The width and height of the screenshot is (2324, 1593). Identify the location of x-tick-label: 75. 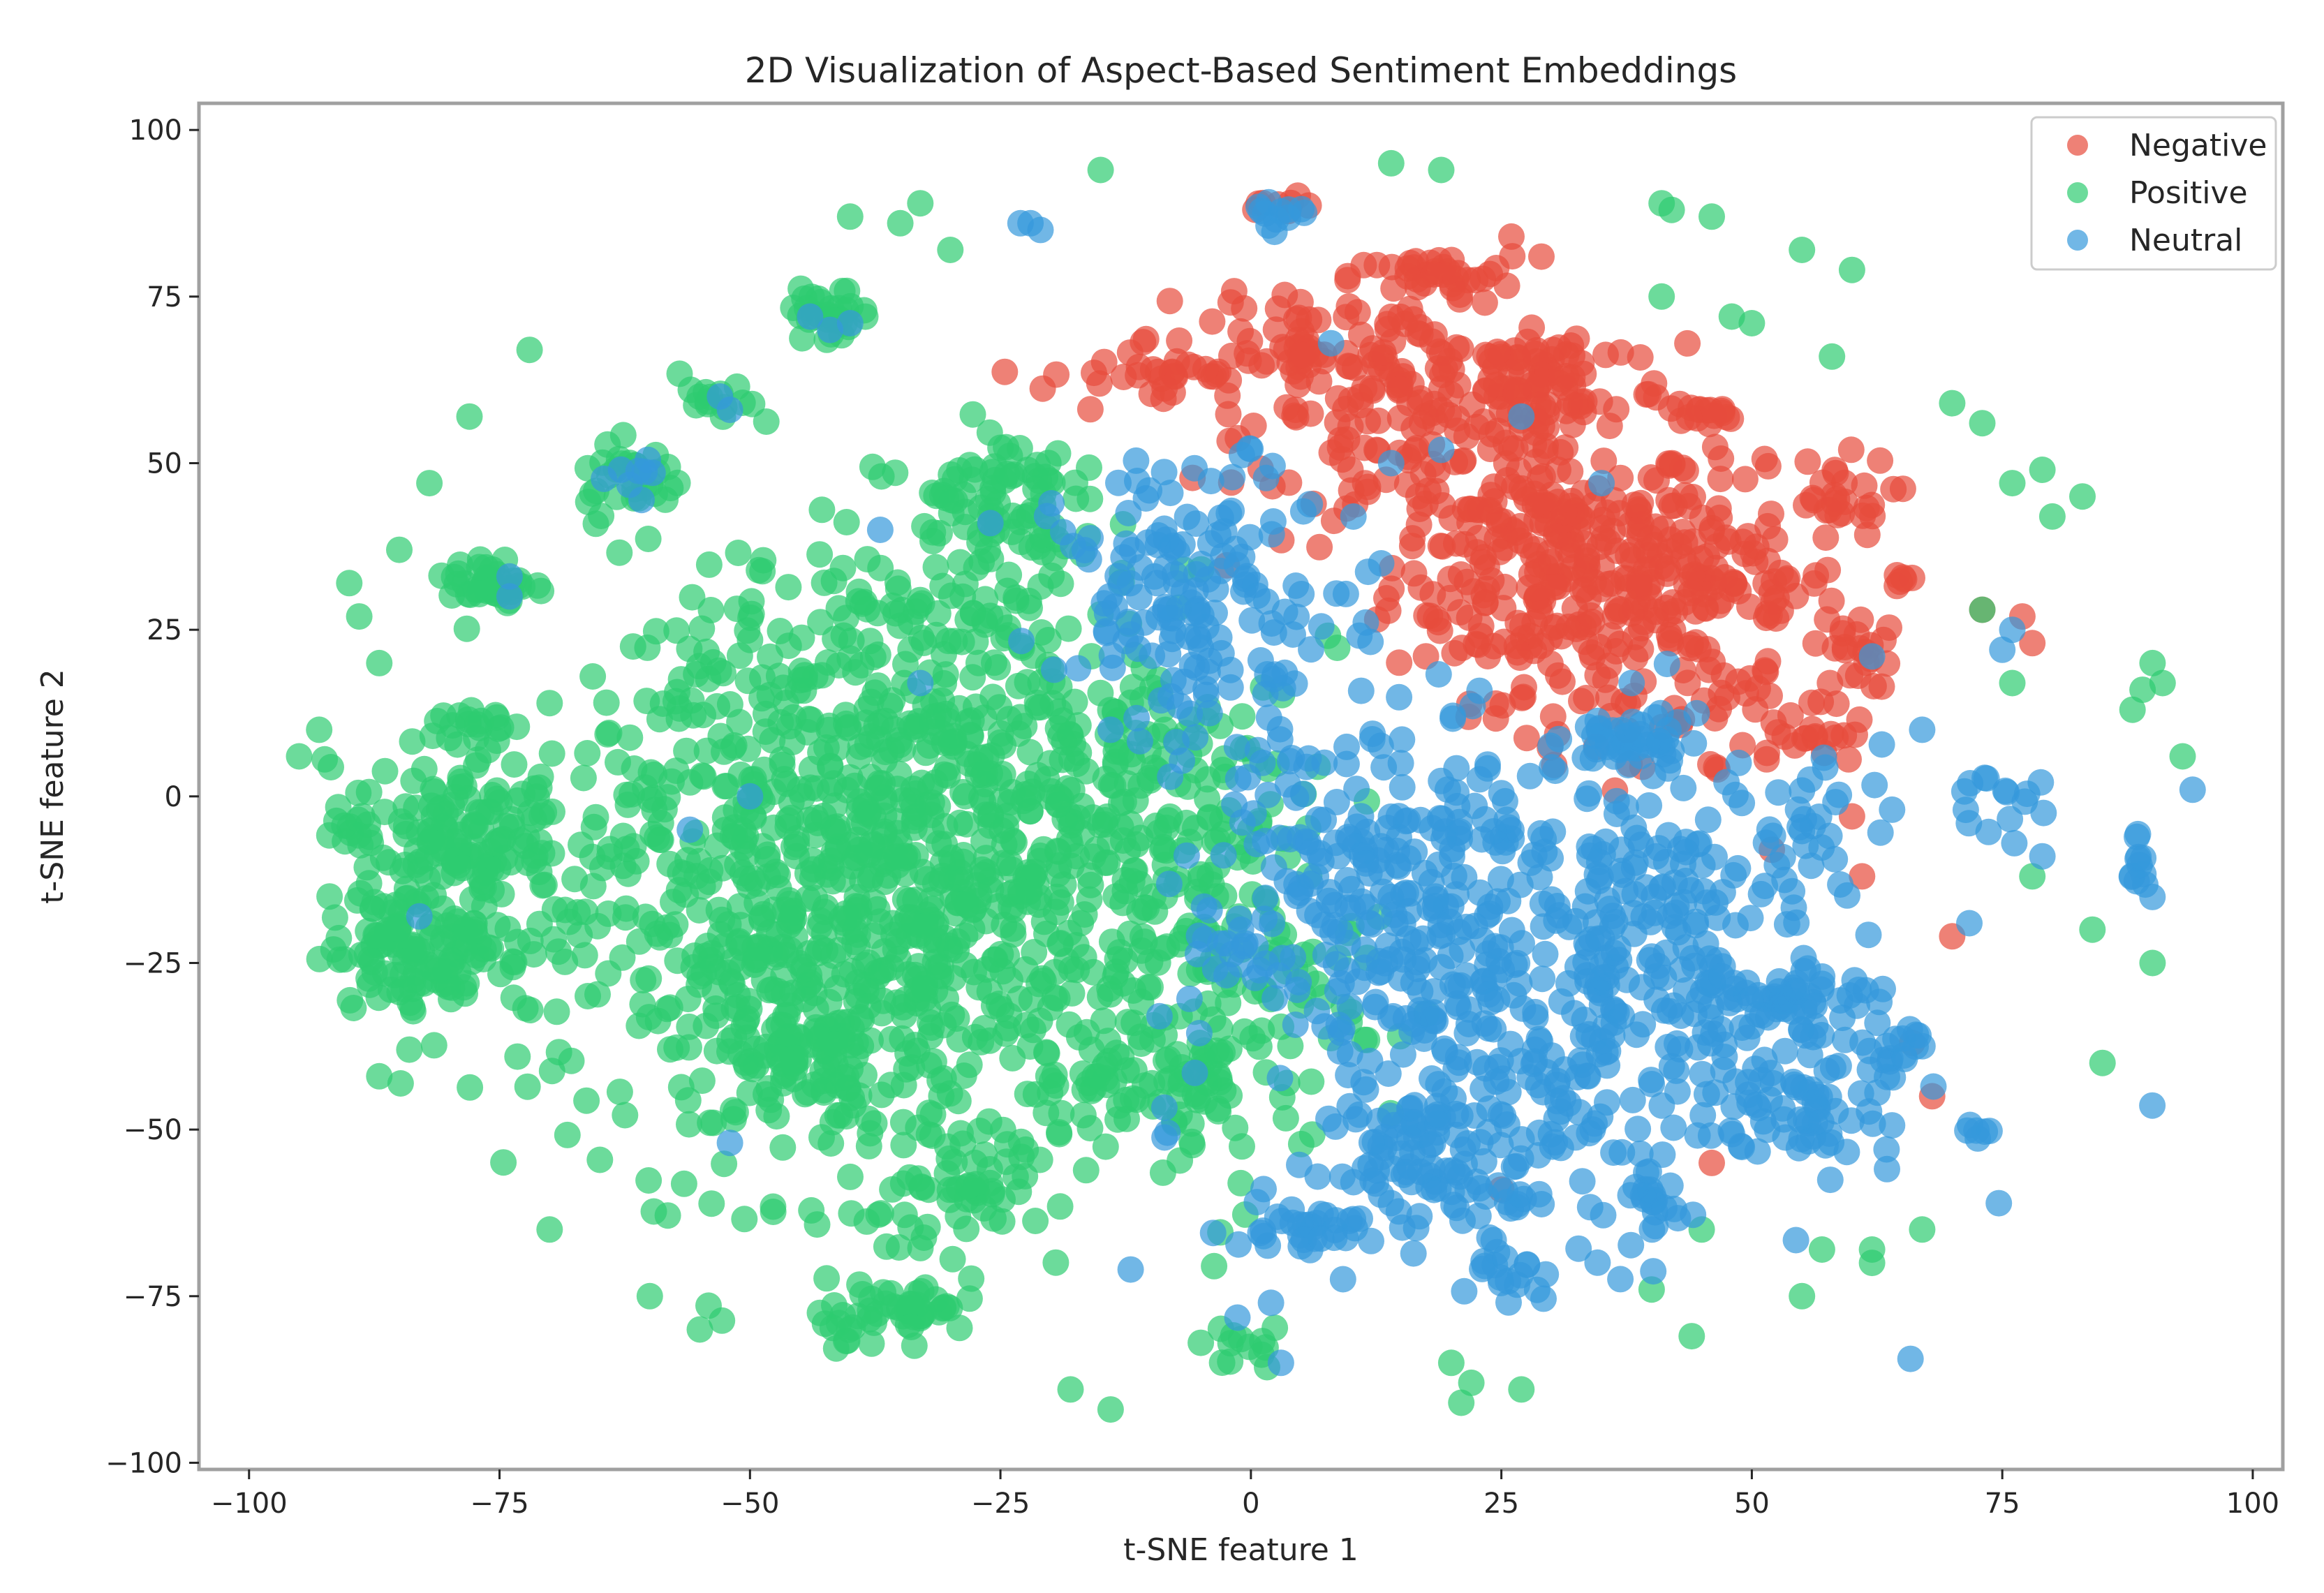
(2002, 1504).